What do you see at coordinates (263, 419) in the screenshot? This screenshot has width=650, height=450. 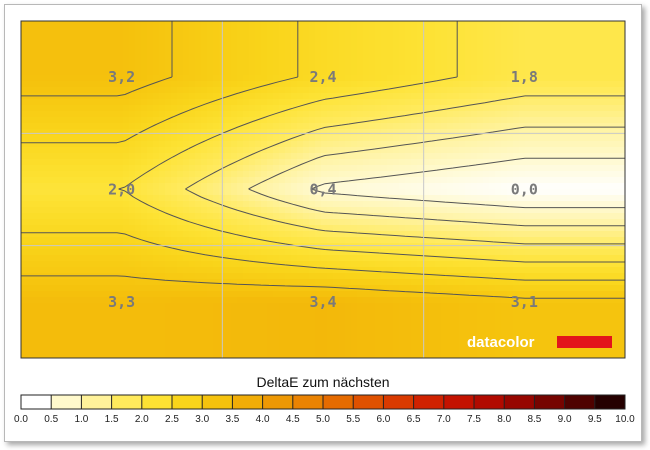 I see `scale-tick-label: 4.0` at bounding box center [263, 419].